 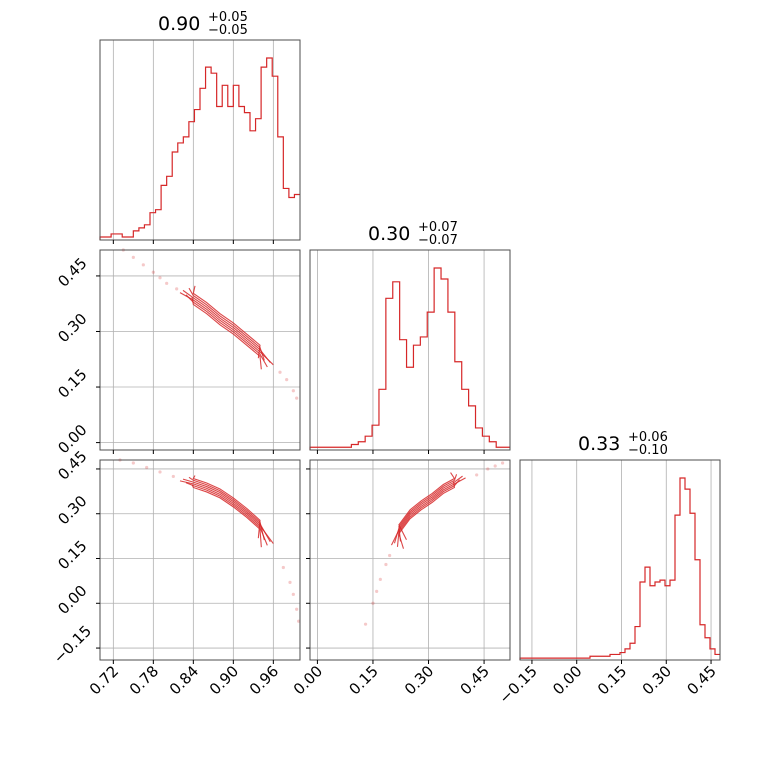 What do you see at coordinates (648, 450) in the screenshot?
I see `param-minus-error: −0.10` at bounding box center [648, 450].